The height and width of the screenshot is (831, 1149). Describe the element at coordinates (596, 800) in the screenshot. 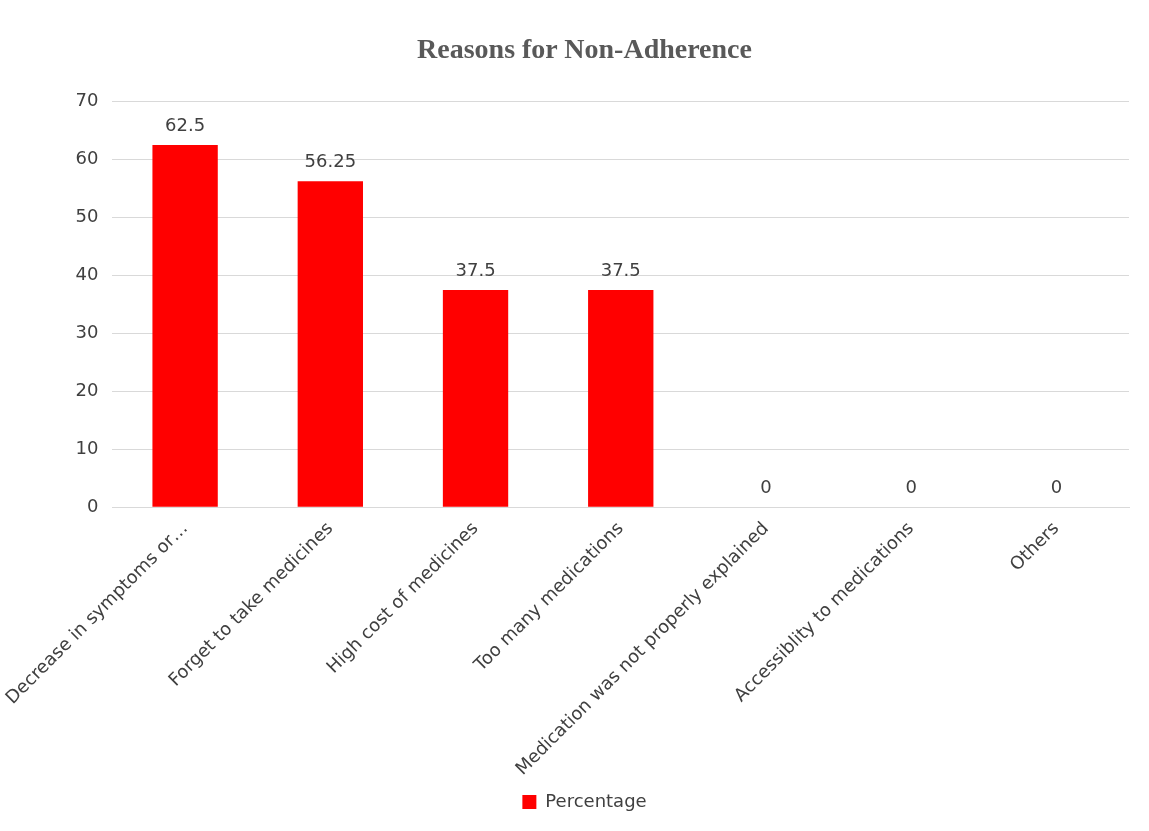

I see `legend-label: Percentage` at that location.